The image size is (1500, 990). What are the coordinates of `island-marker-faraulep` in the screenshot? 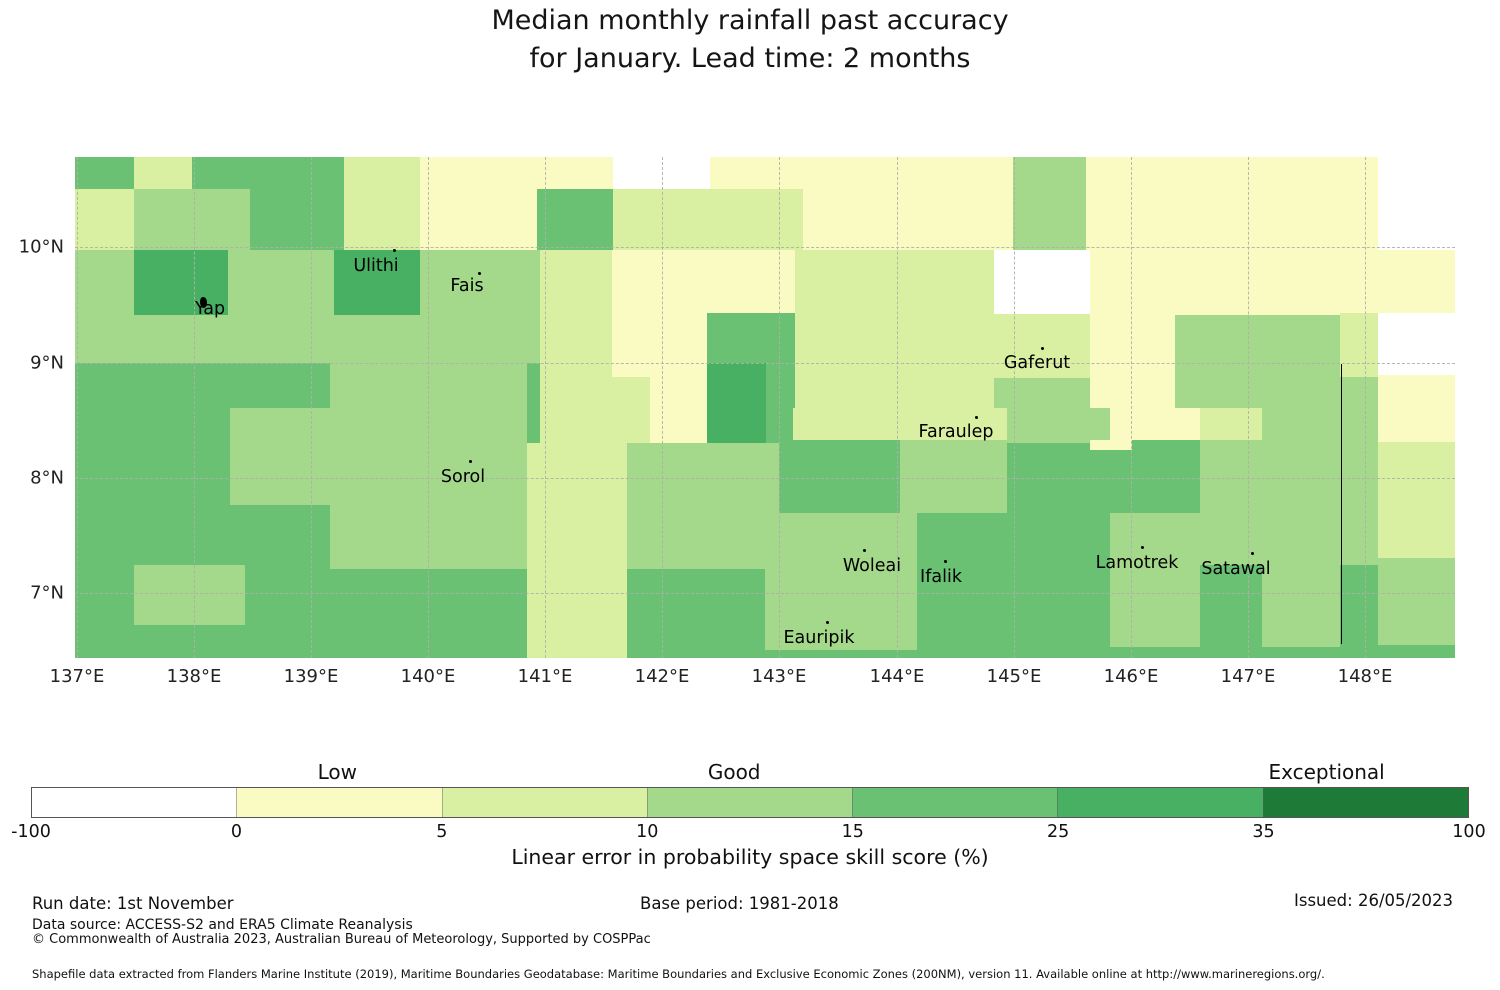 It's located at (976, 417).